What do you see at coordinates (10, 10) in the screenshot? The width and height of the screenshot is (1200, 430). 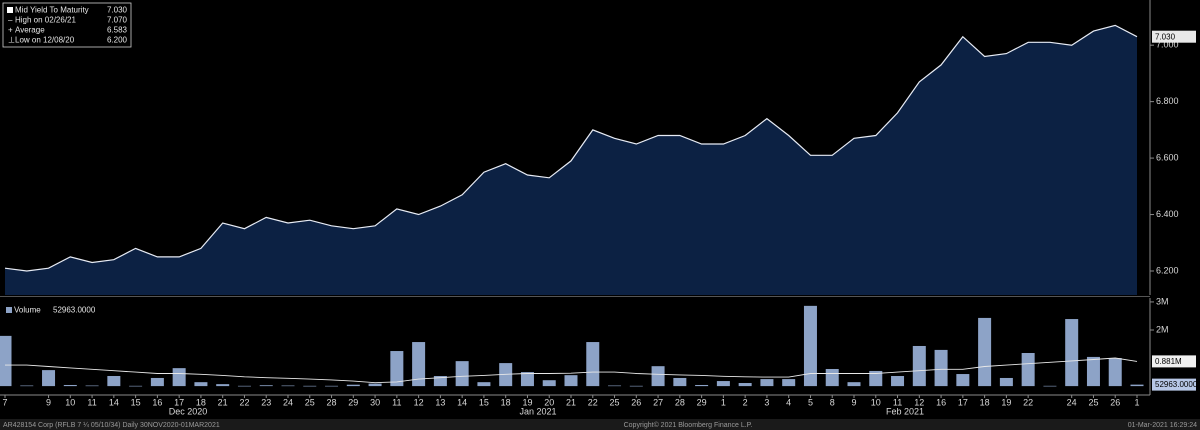 I see `legend-swatch` at bounding box center [10, 10].